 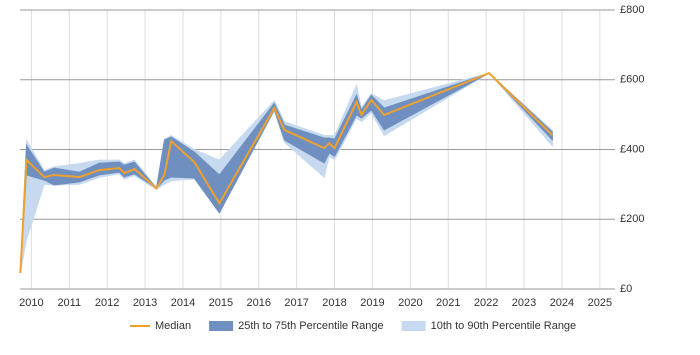 What do you see at coordinates (410, 303) in the screenshot?
I see `x-tick-label: 2020` at bounding box center [410, 303].